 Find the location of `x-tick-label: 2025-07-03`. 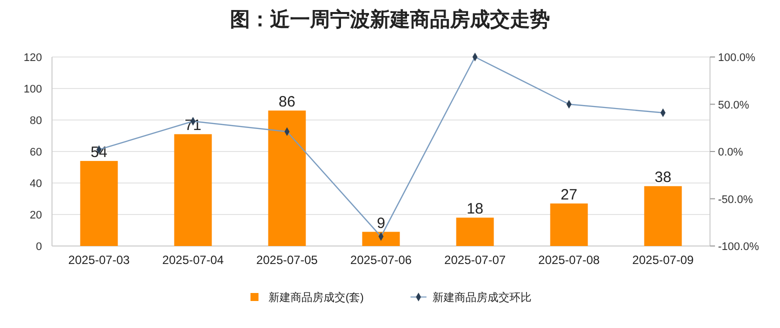

x-tick-label: 2025-07-03 is located at coordinates (99, 260).